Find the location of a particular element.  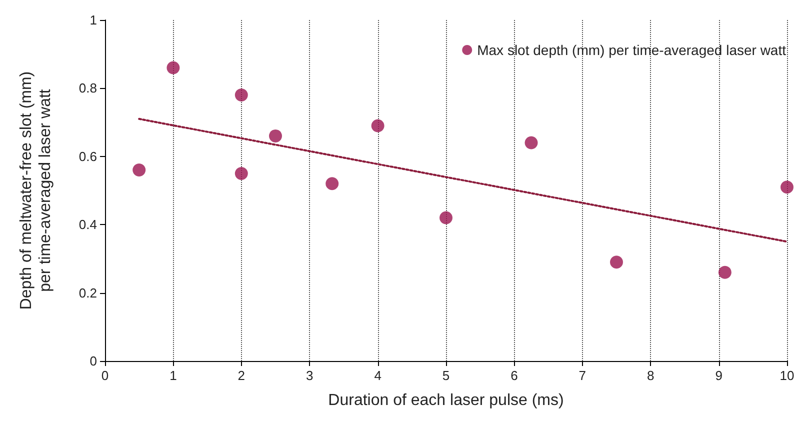

y-axis-title: Depth of meltwater-free slot (mm) per time-averaged laser watt is located at coordinates (36, 190).